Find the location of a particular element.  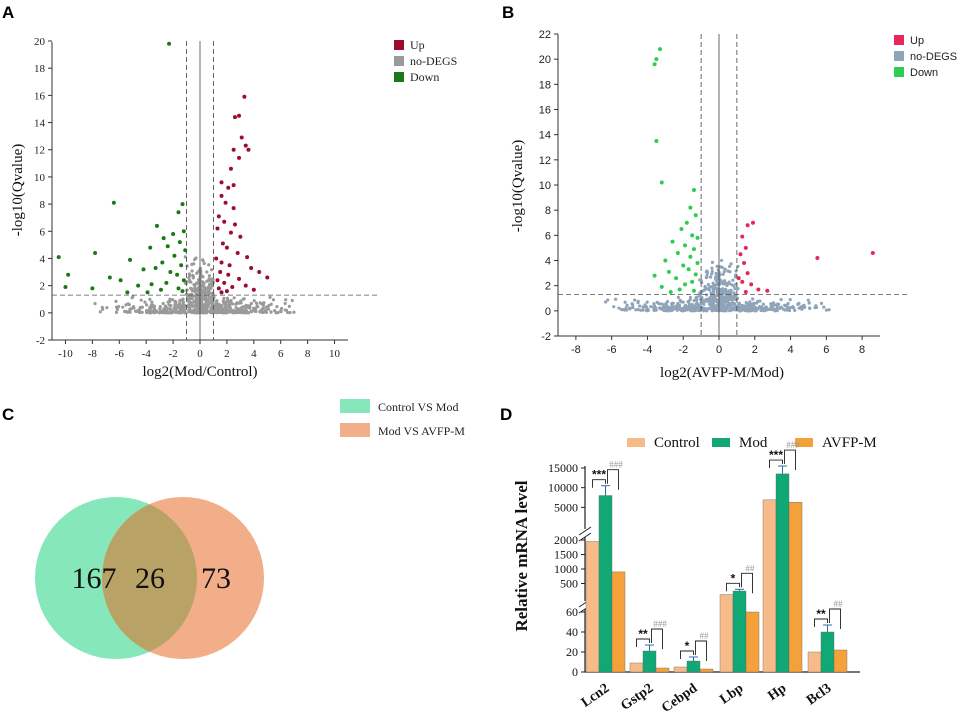

b-x-tick-label: -8 is located at coordinates (576, 350).